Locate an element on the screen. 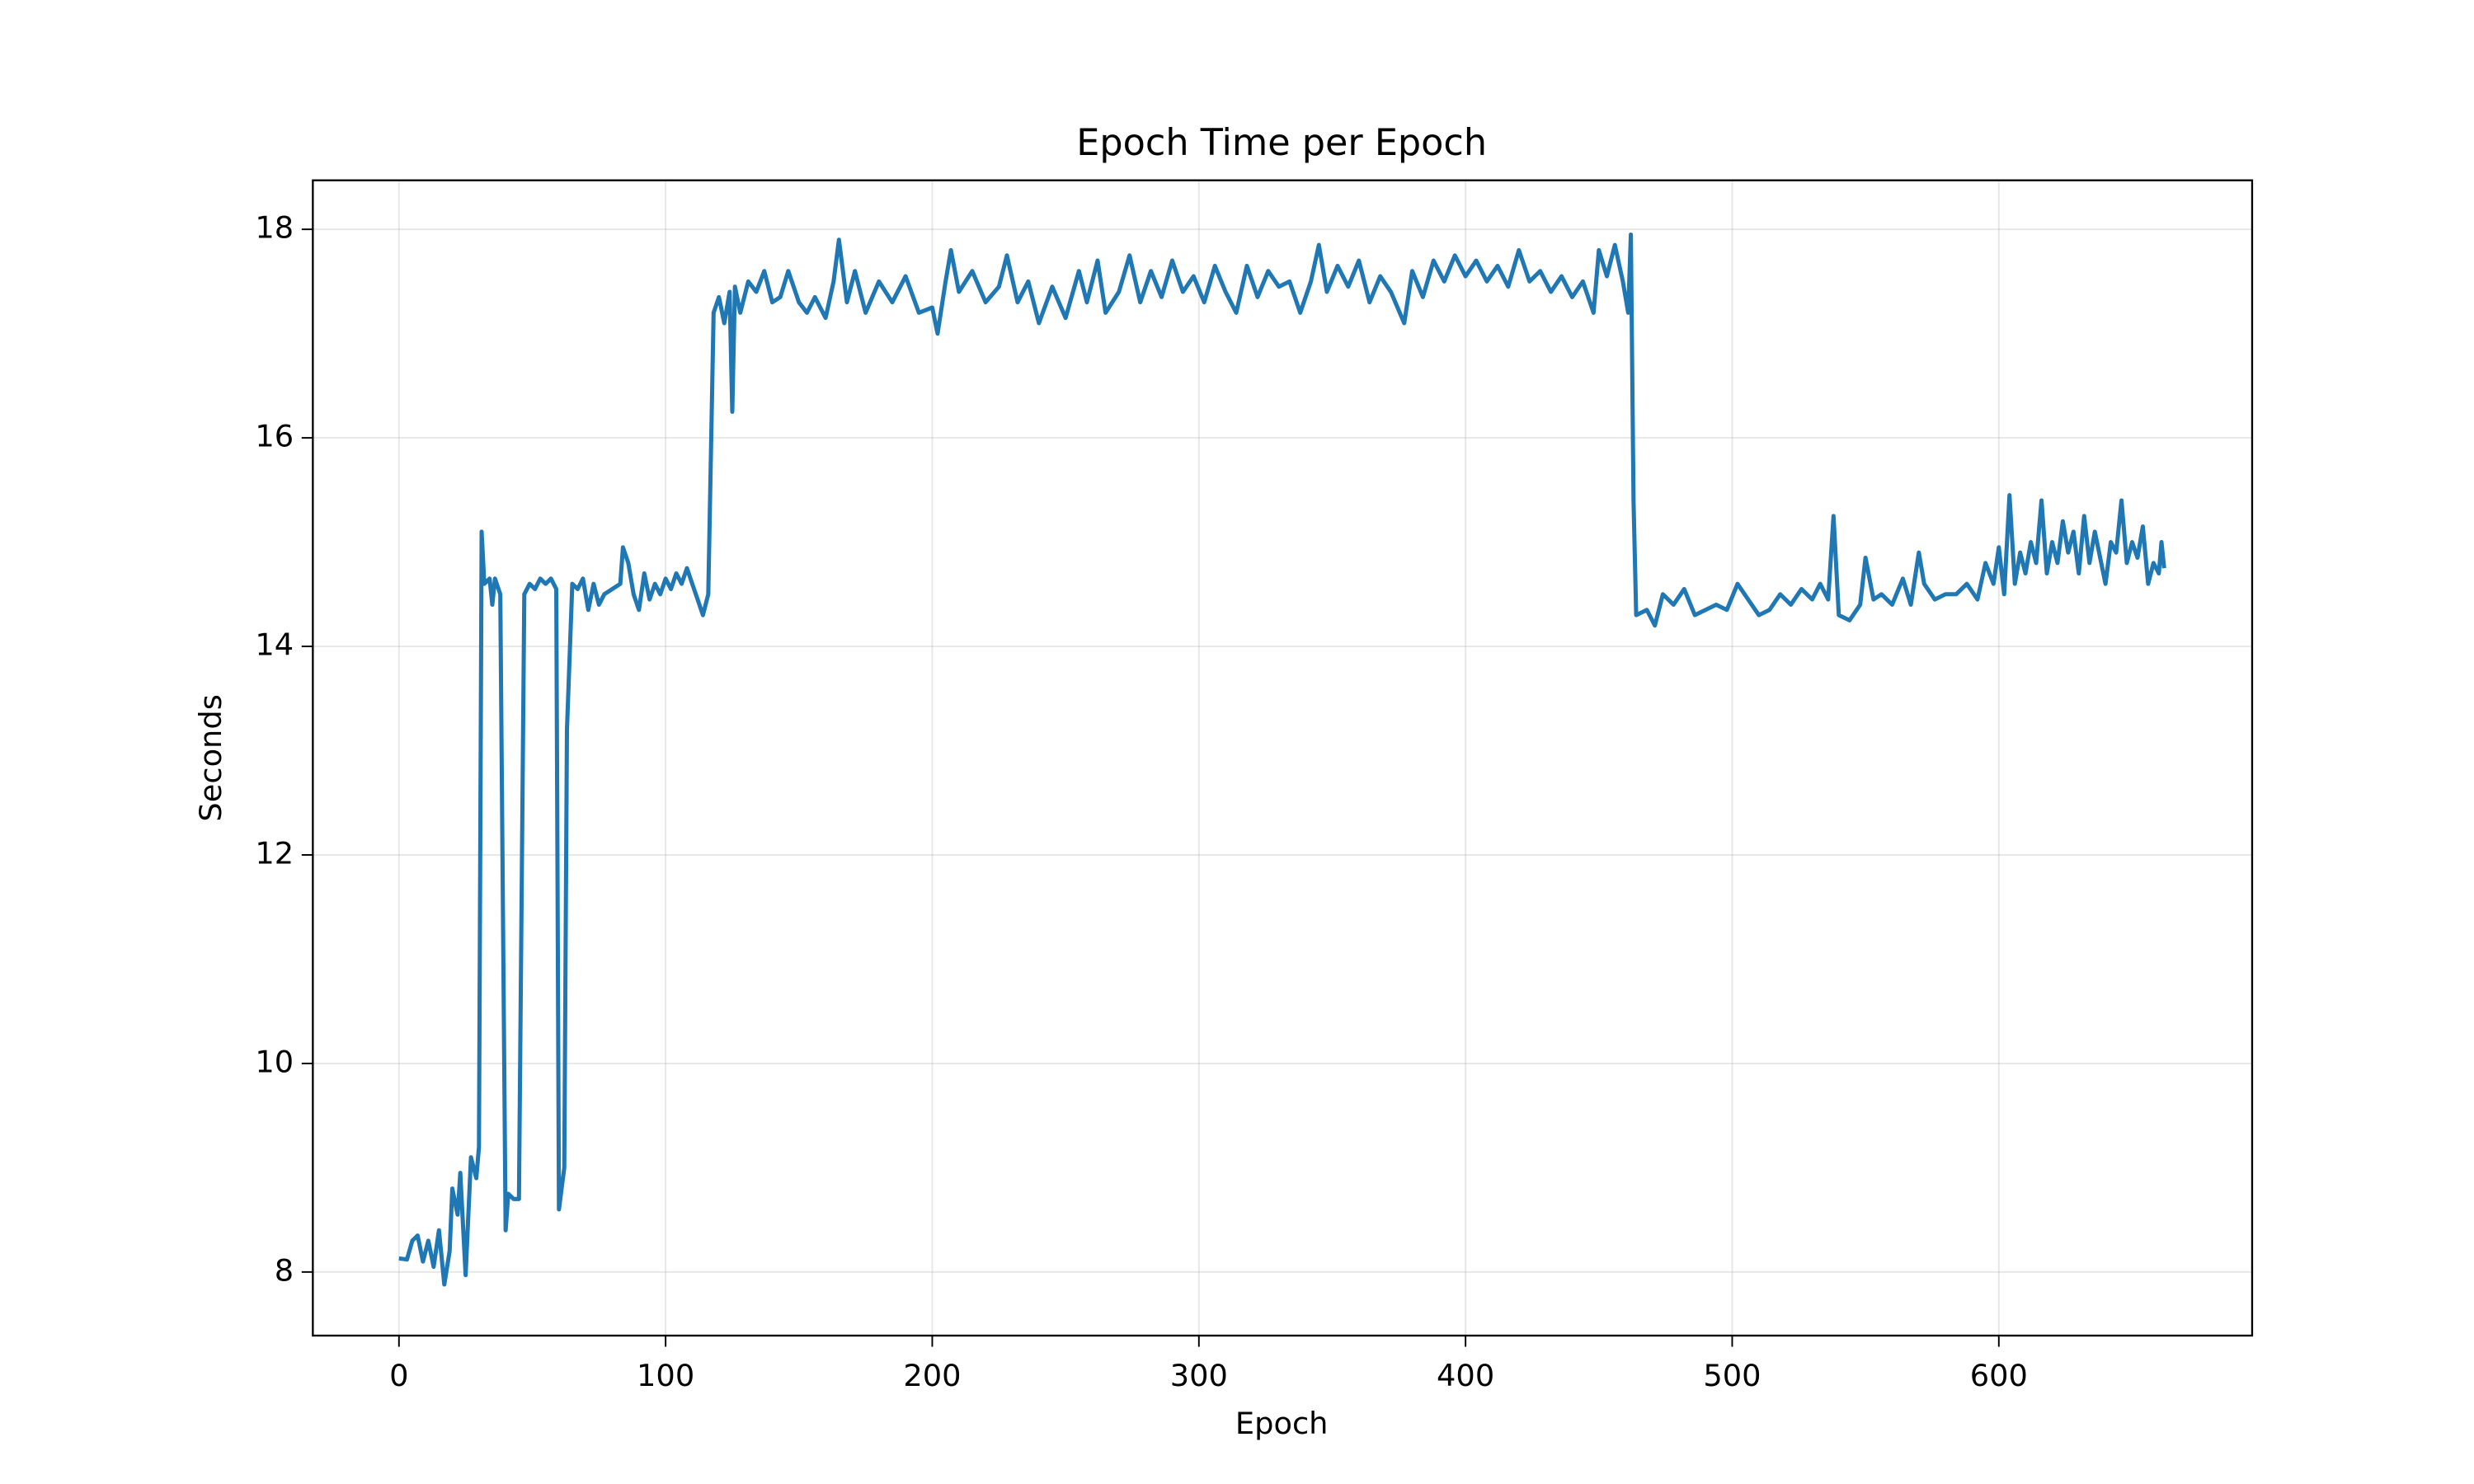 This screenshot has height=1484, width=2474. x-tick-label: 500 is located at coordinates (1732, 1375).